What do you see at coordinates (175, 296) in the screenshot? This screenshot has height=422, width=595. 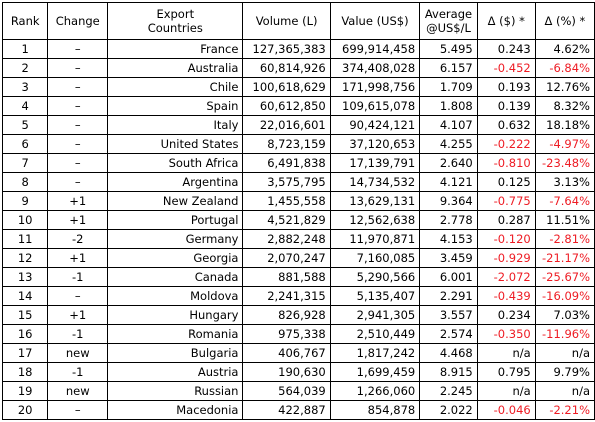 I see `country-cell: Moldova` at bounding box center [175, 296].